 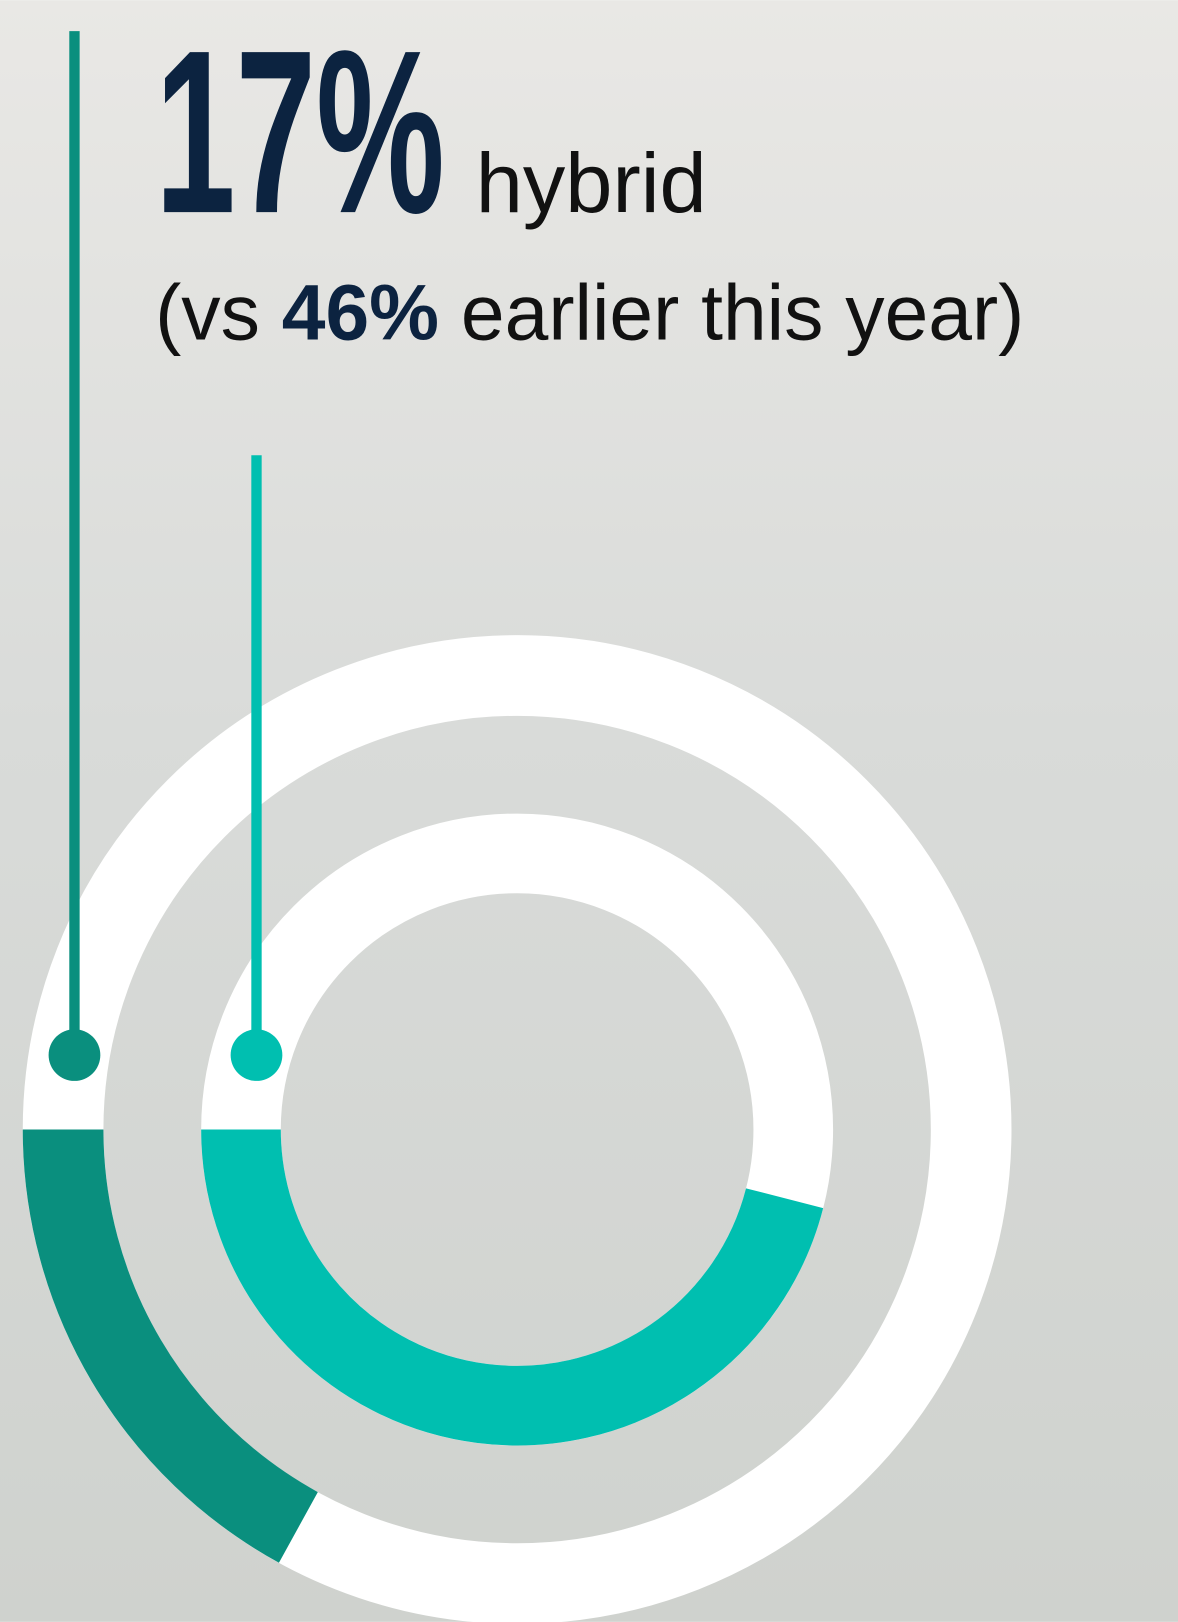 What do you see at coordinates (742, 312) in the screenshot?
I see `comparison-suffix: earlier this year)` at bounding box center [742, 312].